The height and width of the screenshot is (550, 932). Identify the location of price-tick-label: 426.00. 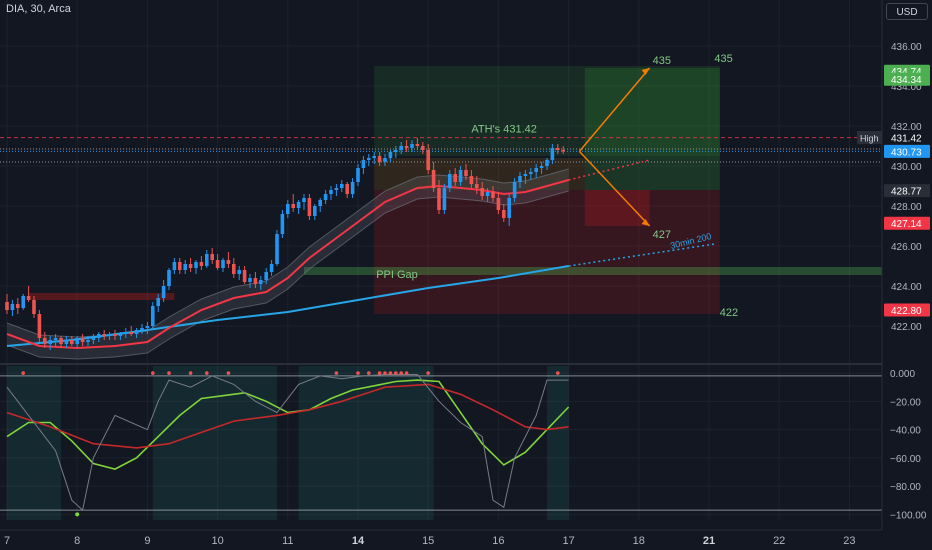
(906, 247).